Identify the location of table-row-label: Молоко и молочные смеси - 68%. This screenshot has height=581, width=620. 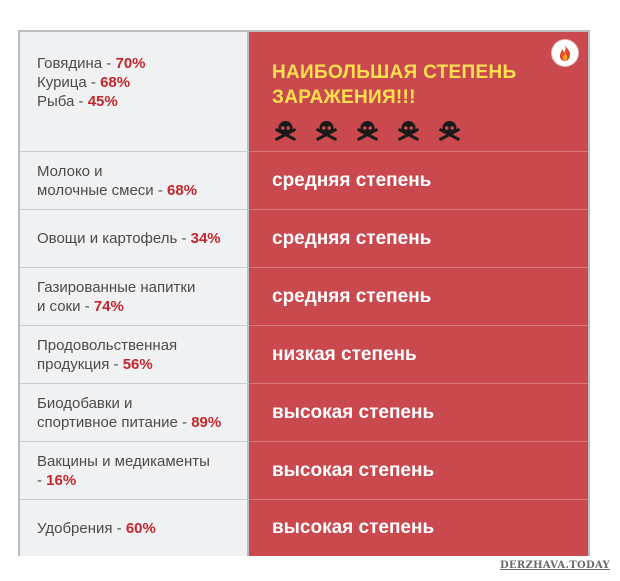
(134, 181).